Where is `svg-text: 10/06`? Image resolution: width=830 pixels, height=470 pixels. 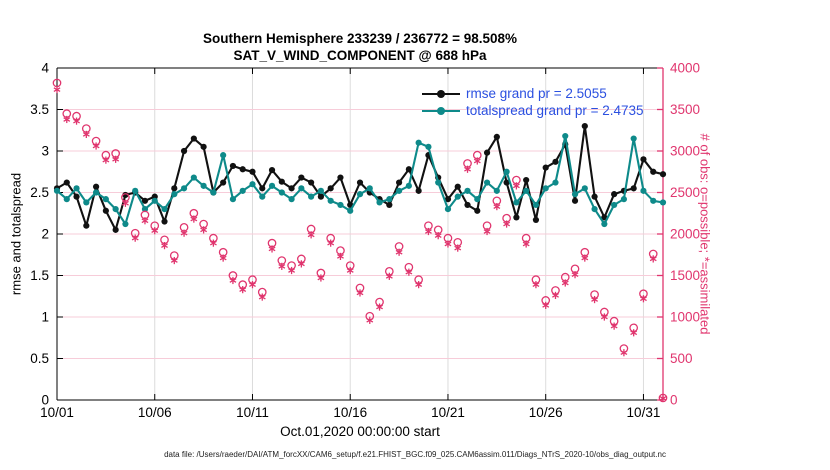
svg-text: 10/06 is located at coordinates (155, 412).